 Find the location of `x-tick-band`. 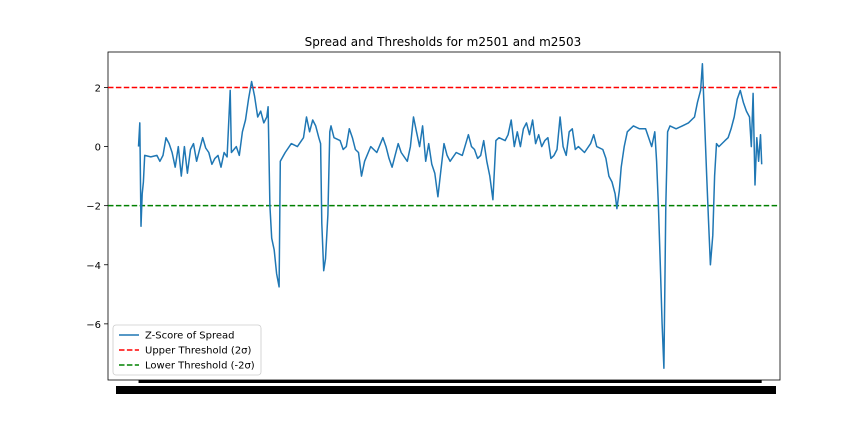

x-tick-band is located at coordinates (450, 381).